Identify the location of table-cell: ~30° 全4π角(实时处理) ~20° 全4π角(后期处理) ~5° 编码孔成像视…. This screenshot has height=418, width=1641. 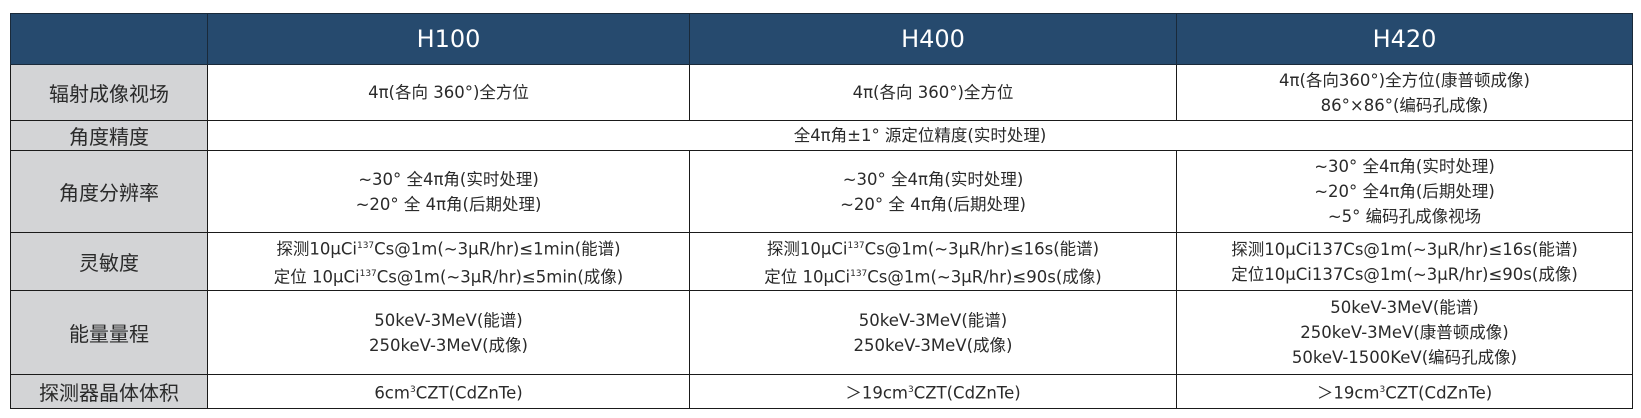
(1404, 191).